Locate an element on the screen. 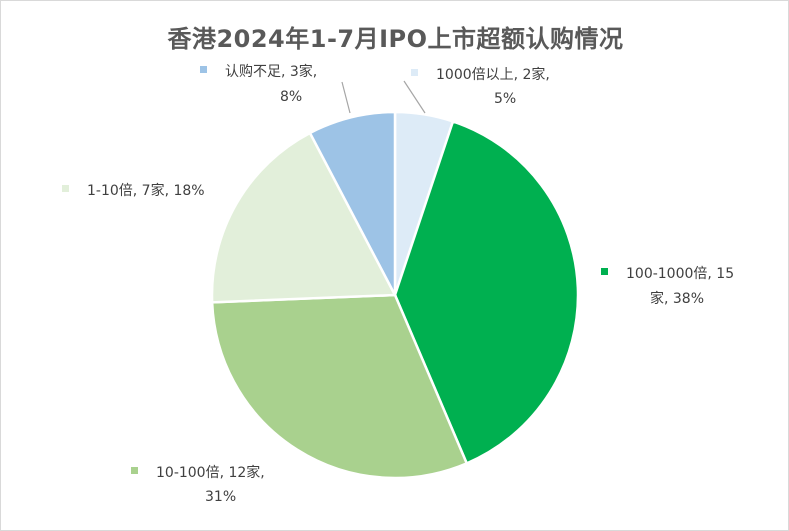 Image resolution: width=789 pixels, height=531 pixels. data-label-0: 1000倍以上, 2家, is located at coordinates (493, 74).